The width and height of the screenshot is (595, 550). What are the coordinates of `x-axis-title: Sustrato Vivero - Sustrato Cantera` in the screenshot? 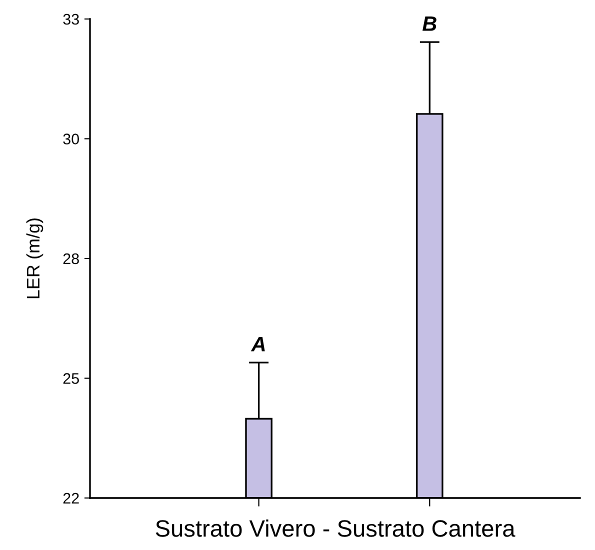 It's located at (336, 528).